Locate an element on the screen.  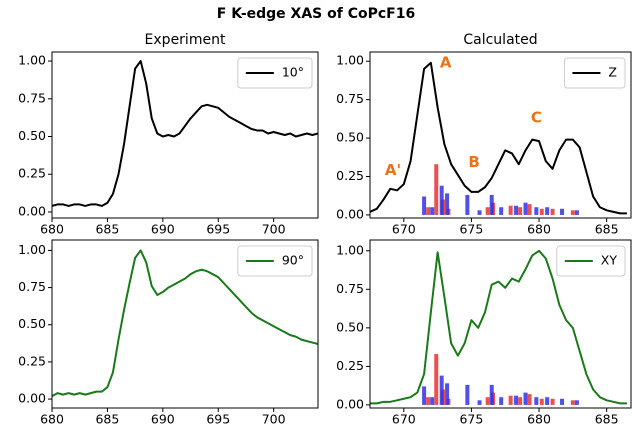
annotation: A' is located at coordinates (393, 170).